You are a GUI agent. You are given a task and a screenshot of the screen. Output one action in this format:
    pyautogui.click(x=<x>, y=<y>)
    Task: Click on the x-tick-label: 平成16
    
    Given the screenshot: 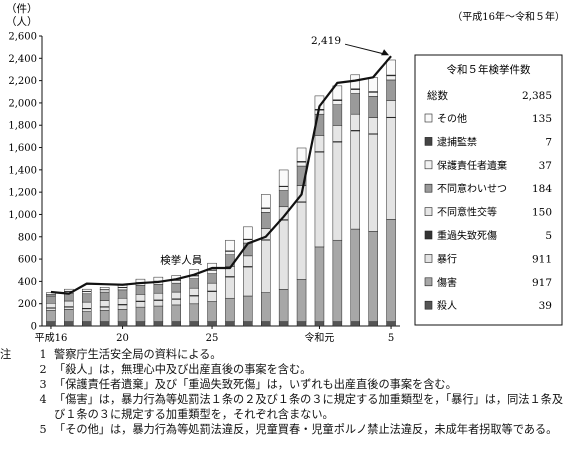 What is the action you would take?
    pyautogui.click(x=51, y=338)
    